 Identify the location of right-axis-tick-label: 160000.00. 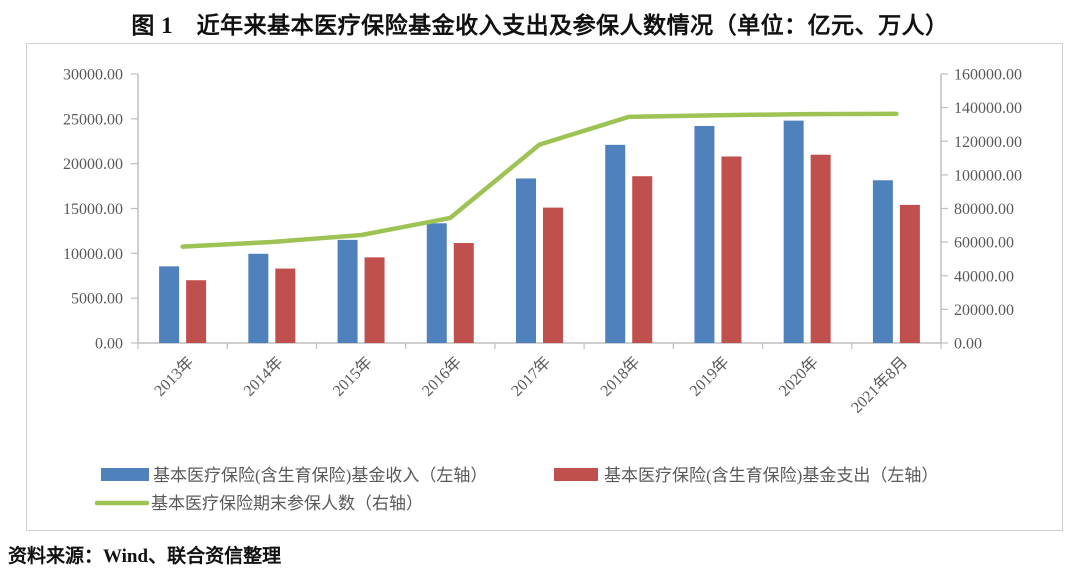
(988, 75).